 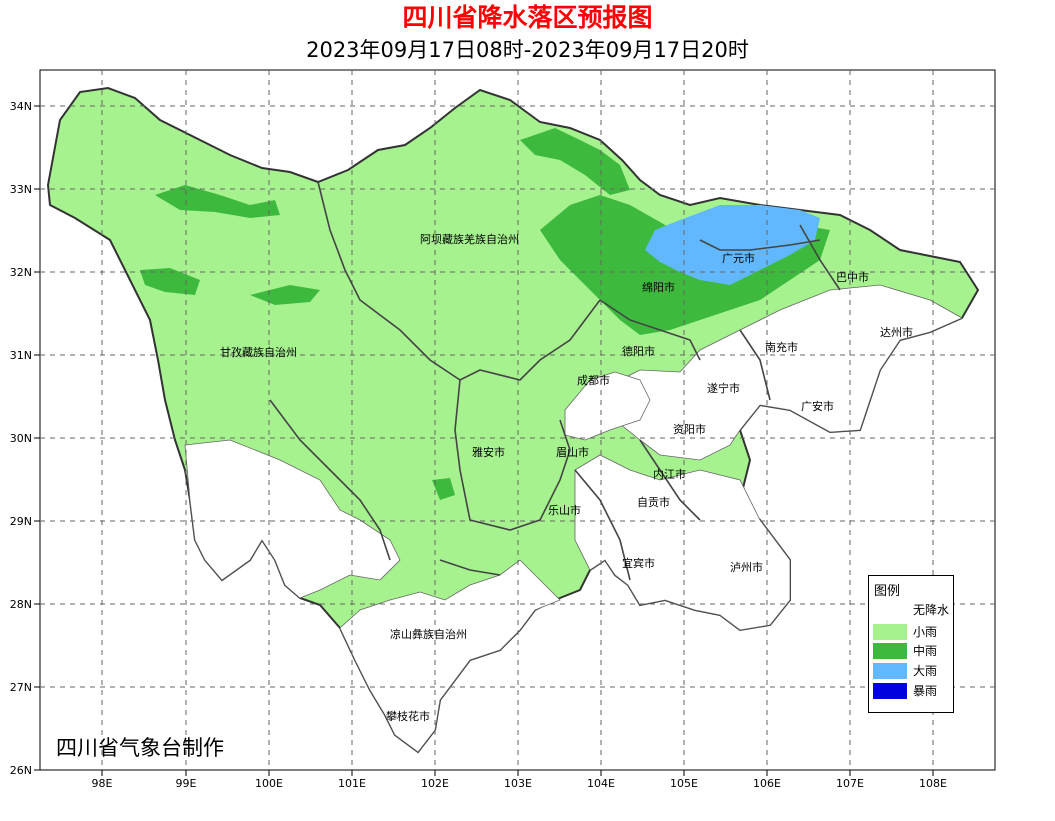 I want to click on heavy-rain-area, so click(x=732, y=245).